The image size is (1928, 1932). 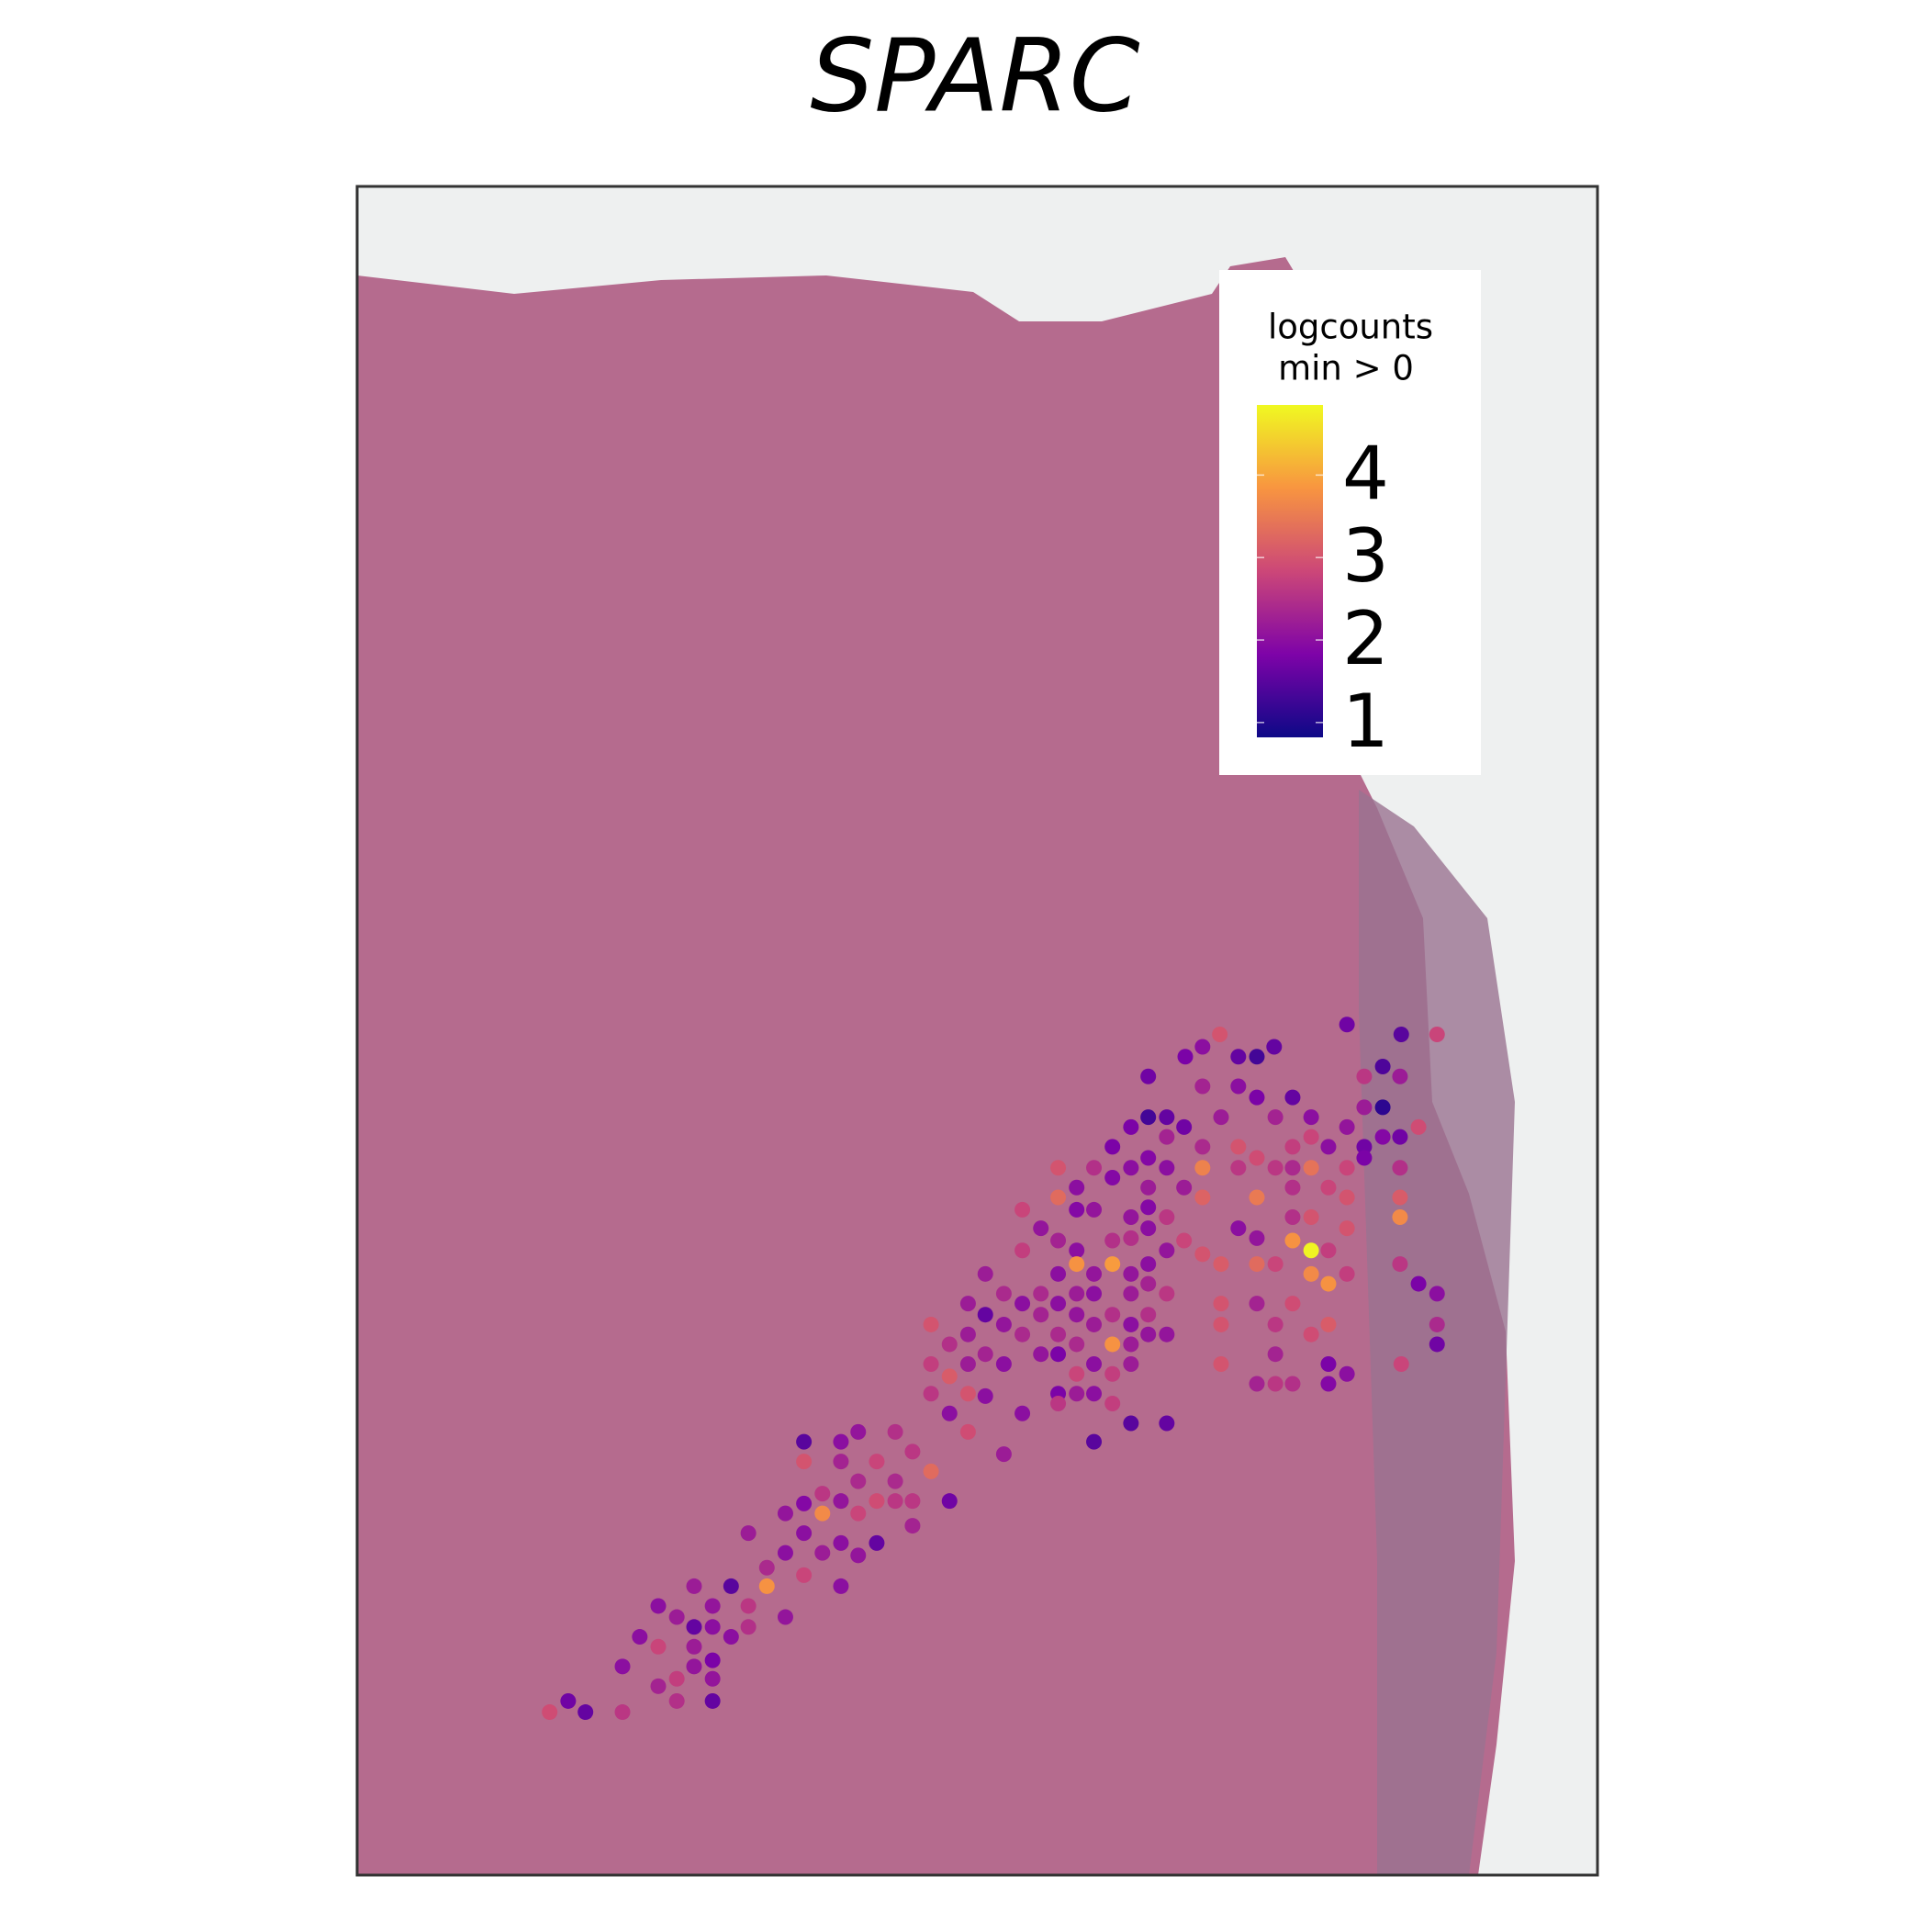 I want to click on colorbar-tick-label: 2, so click(x=1365, y=639).